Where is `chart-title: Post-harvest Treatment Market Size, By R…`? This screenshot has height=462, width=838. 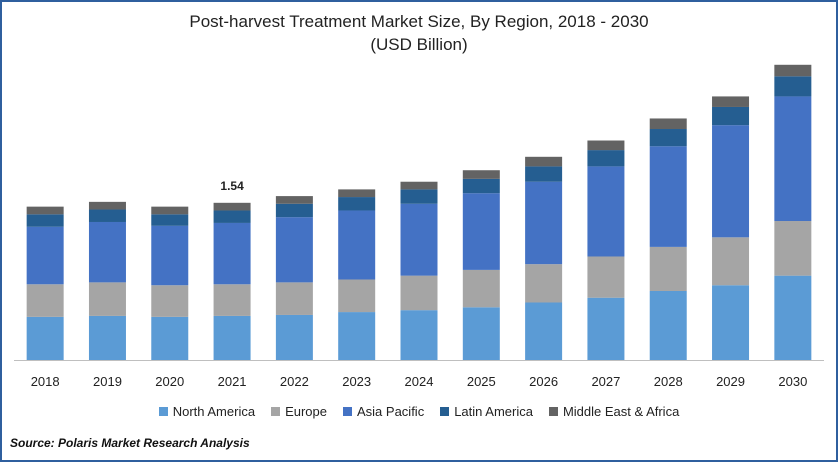 chart-title: Post-harvest Treatment Market Size, By R… is located at coordinates (419, 21).